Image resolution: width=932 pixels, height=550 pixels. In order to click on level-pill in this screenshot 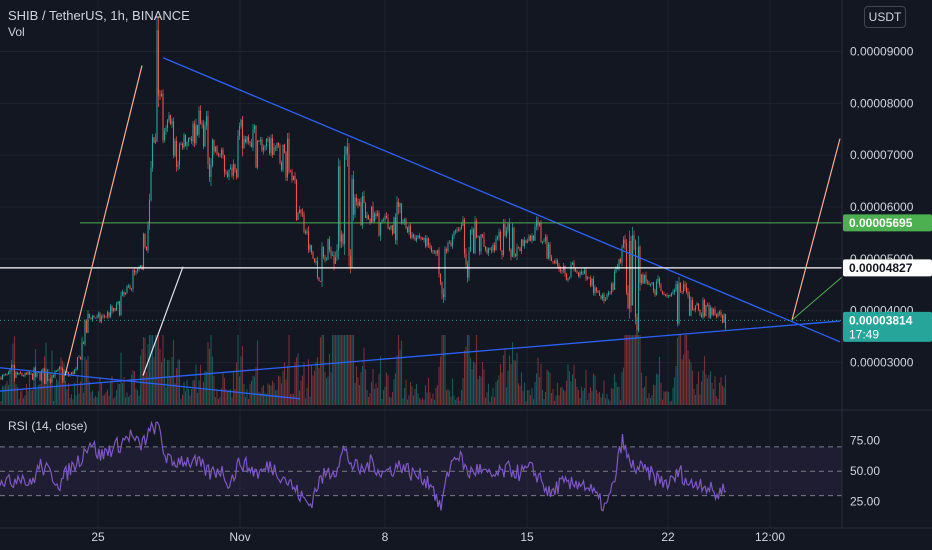, I will do `click(887, 268)`.